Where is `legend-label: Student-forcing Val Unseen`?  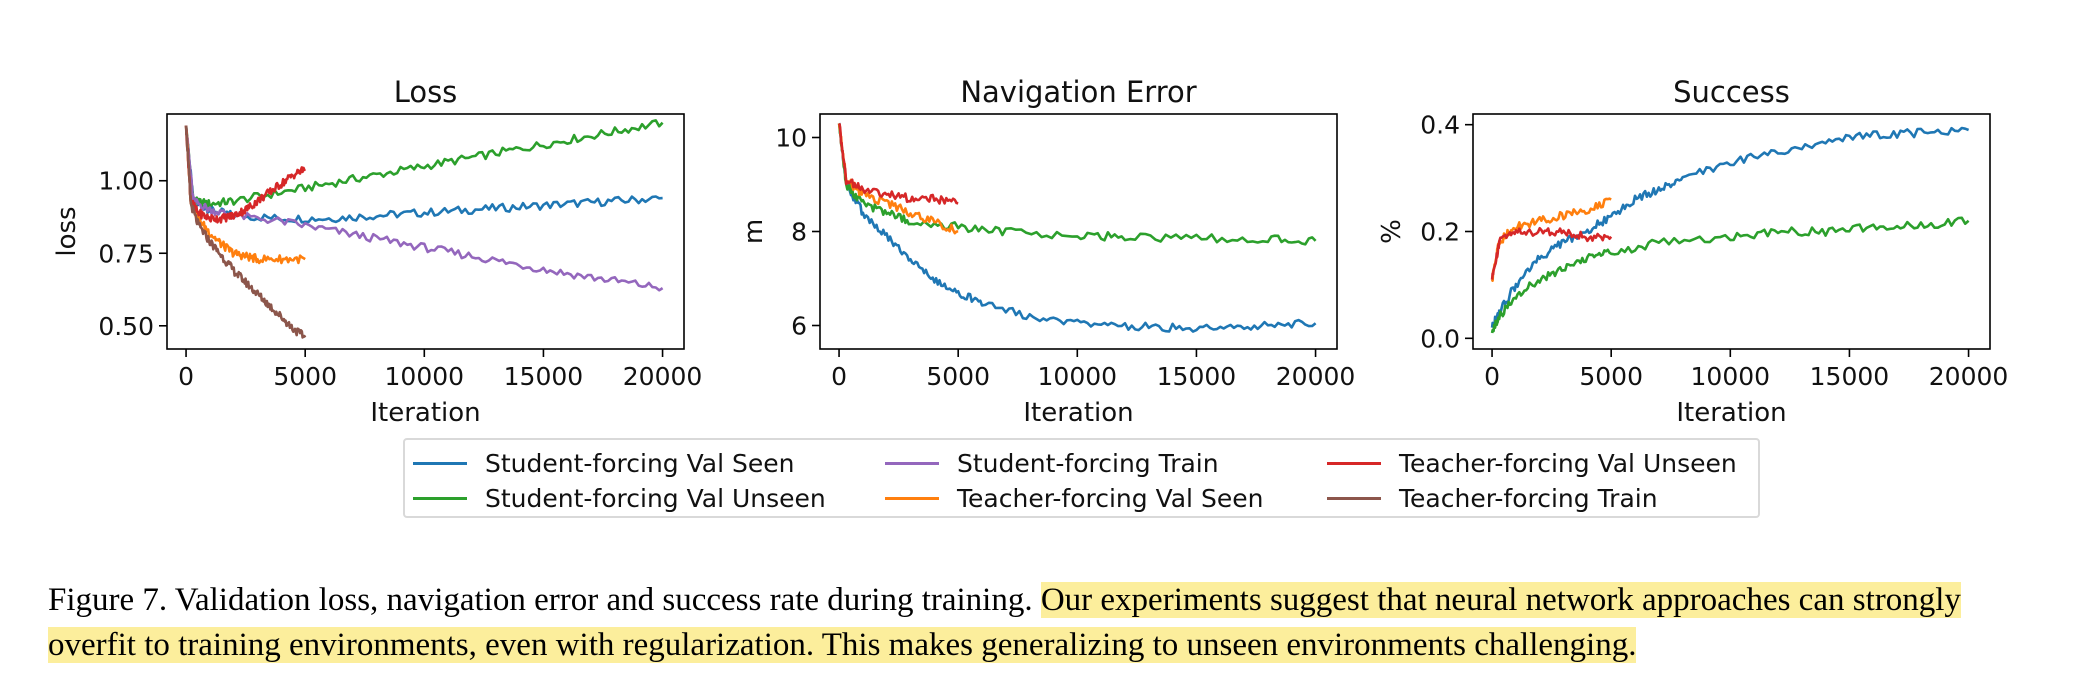
legend-label: Student-forcing Val Unseen is located at coordinates (655, 498).